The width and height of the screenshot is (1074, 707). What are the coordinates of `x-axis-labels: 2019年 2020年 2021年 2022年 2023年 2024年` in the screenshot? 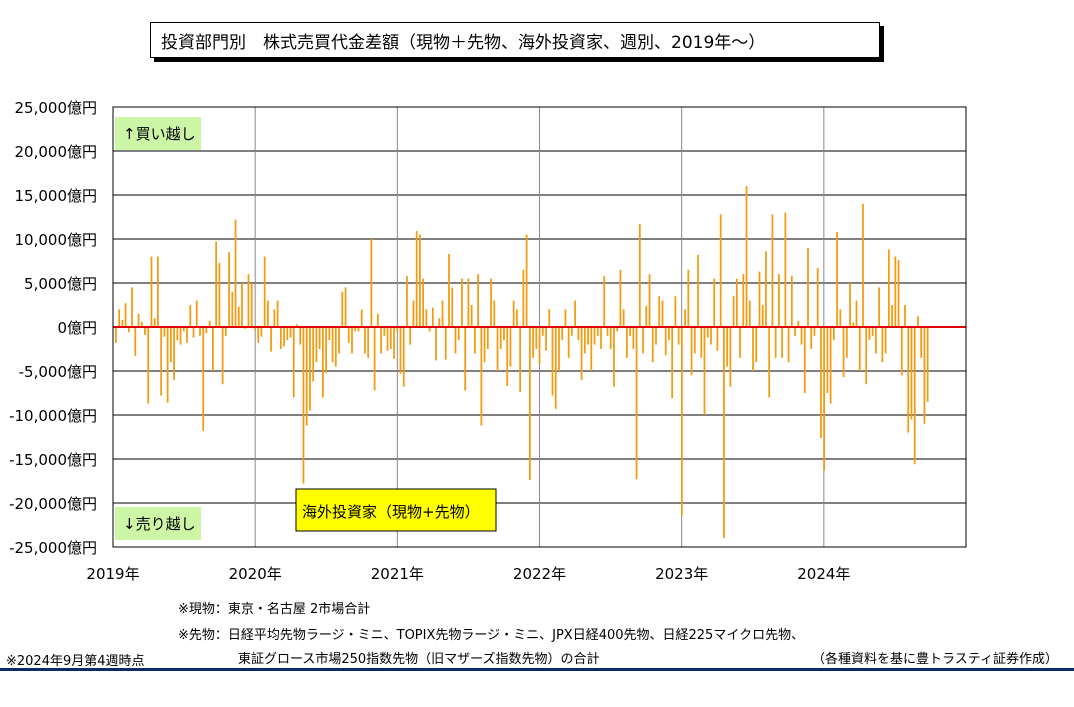 It's located at (468, 574).